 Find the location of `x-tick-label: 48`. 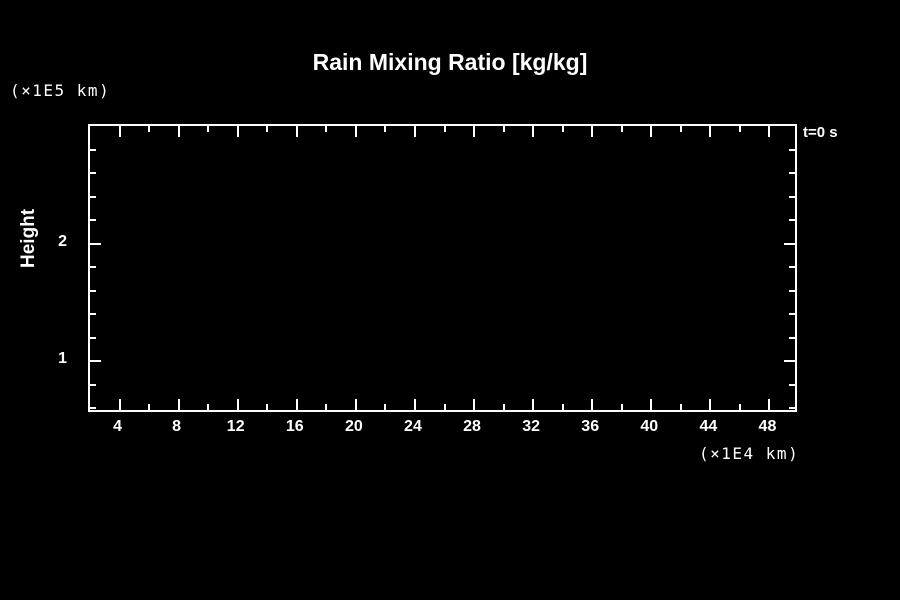

x-tick-label: 48 is located at coordinates (767, 426).